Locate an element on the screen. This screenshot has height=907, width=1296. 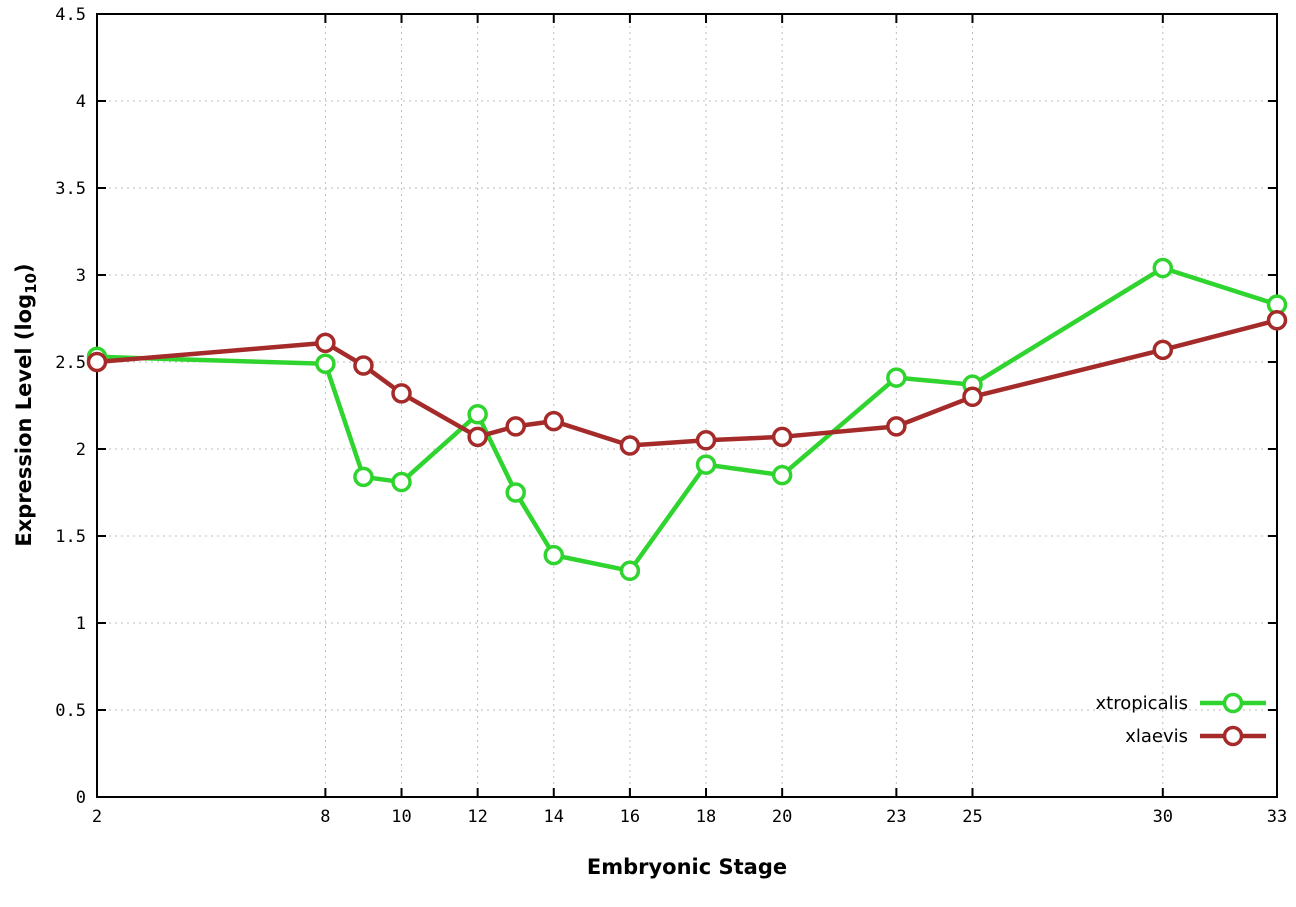
y-tick-label: 3 is located at coordinates (81, 276).